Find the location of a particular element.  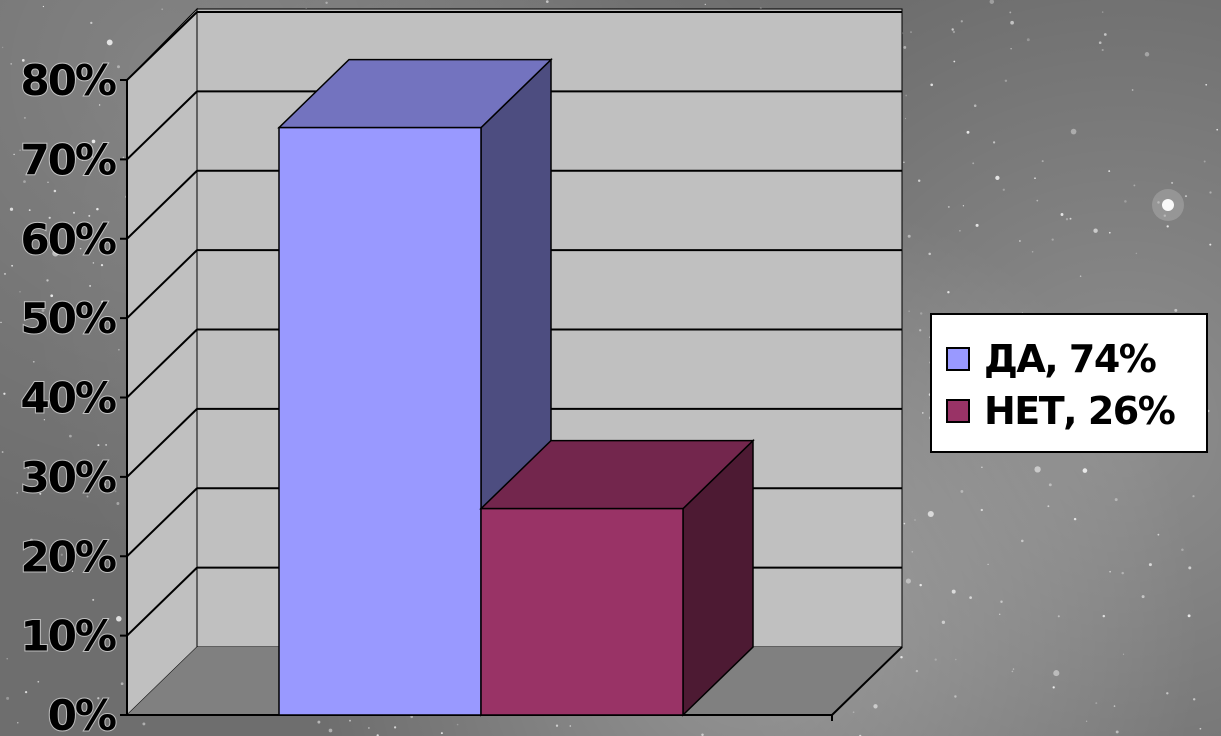

chart-side-wall is located at coordinates (162, 362).